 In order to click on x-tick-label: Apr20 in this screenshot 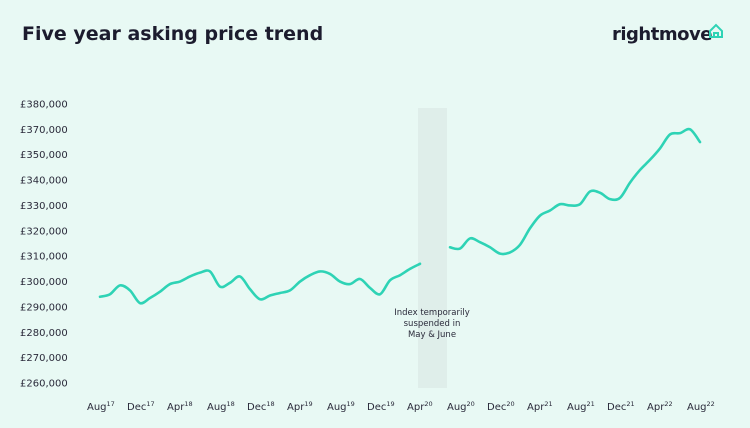, I will do `click(420, 406)`.